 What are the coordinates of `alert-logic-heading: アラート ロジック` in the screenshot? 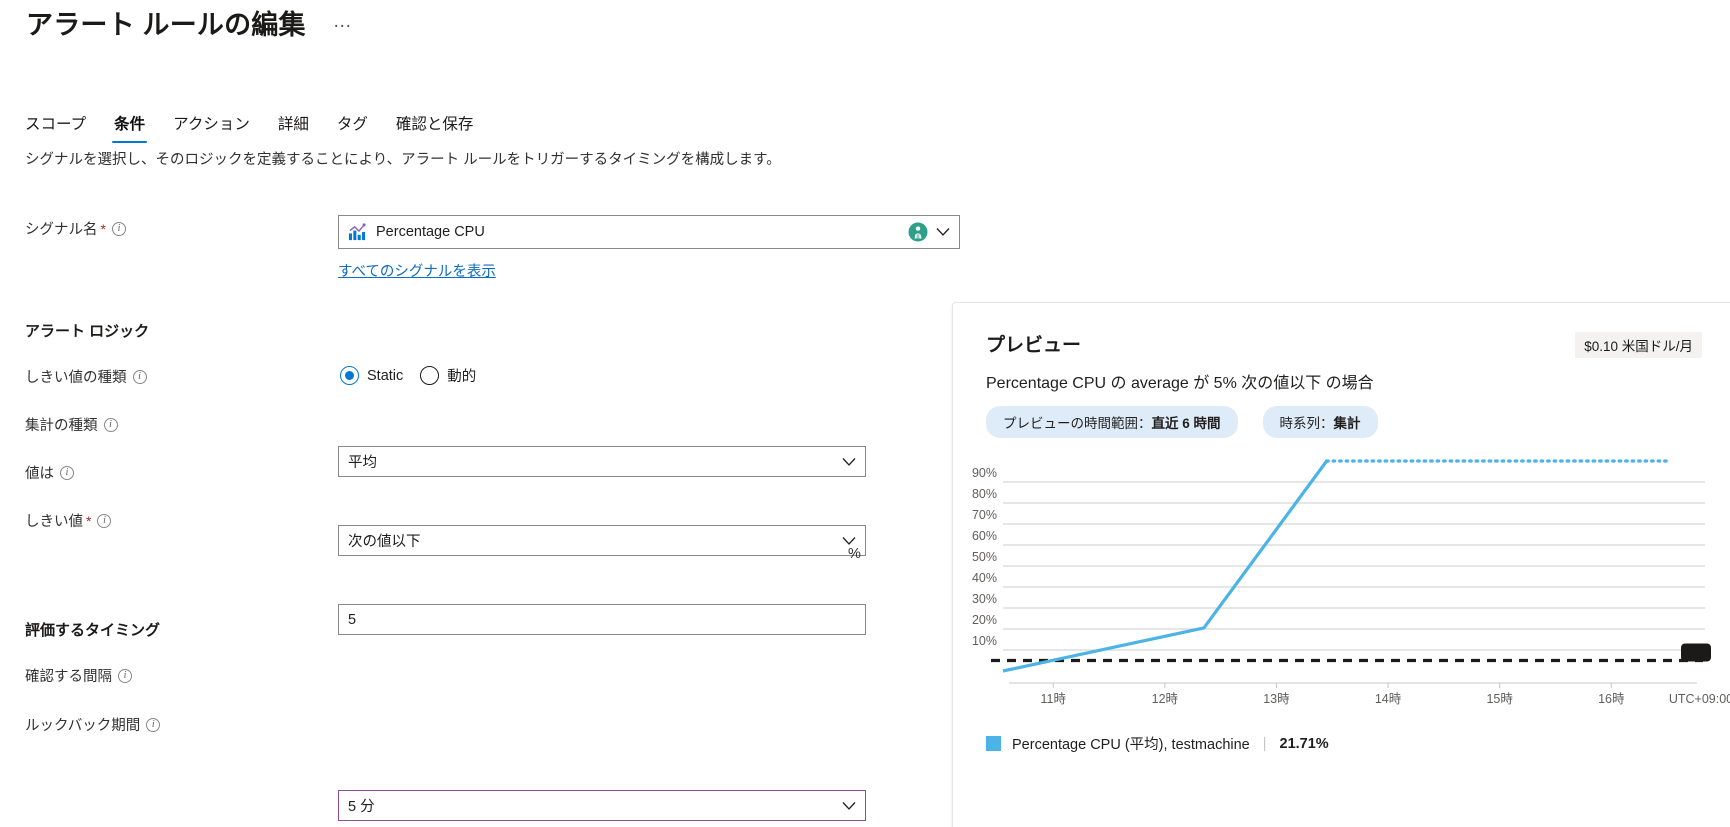 It's located at (87, 331).